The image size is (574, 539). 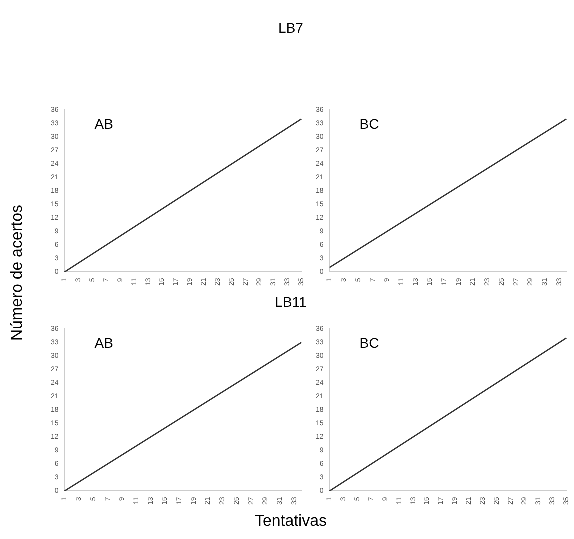 What do you see at coordinates (18, 273) in the screenshot?
I see `y-axis-title: Número de acertos` at bounding box center [18, 273].